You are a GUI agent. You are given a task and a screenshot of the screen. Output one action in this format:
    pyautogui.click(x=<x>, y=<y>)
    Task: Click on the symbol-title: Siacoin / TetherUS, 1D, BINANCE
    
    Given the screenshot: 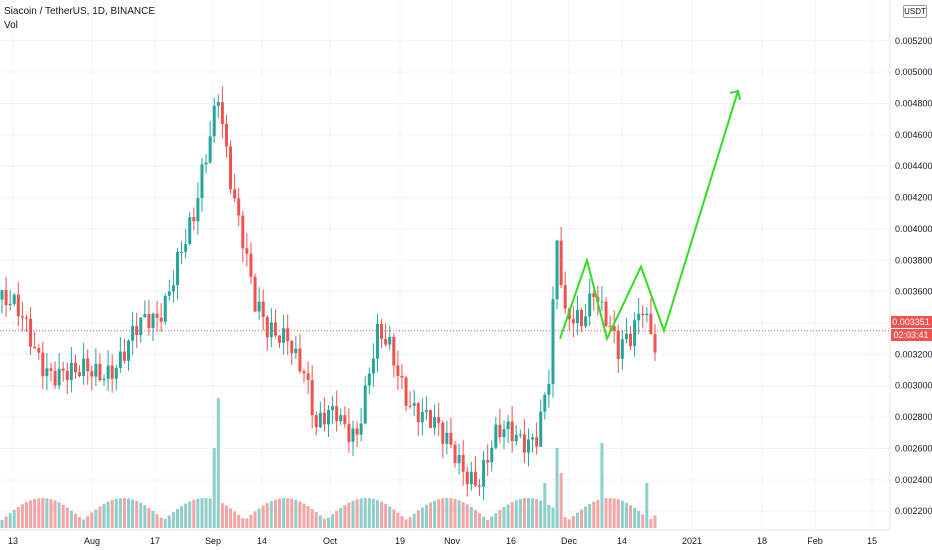 What is the action you would take?
    pyautogui.click(x=79, y=11)
    